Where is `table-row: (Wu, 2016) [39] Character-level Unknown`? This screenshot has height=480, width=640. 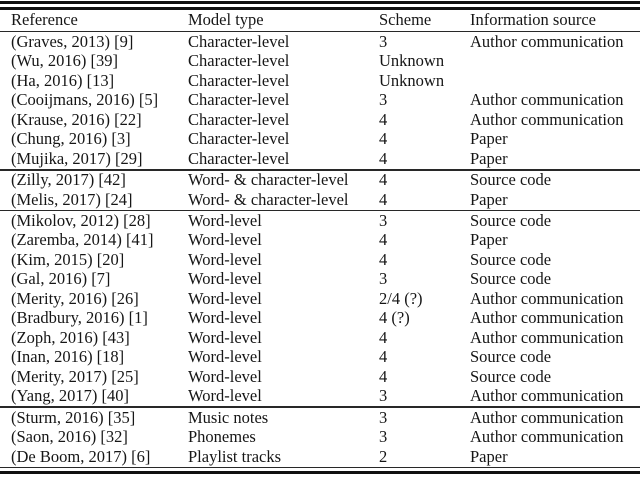 table-row: (Wu, 2016) [39] Character-level Unknown is located at coordinates (320, 62).